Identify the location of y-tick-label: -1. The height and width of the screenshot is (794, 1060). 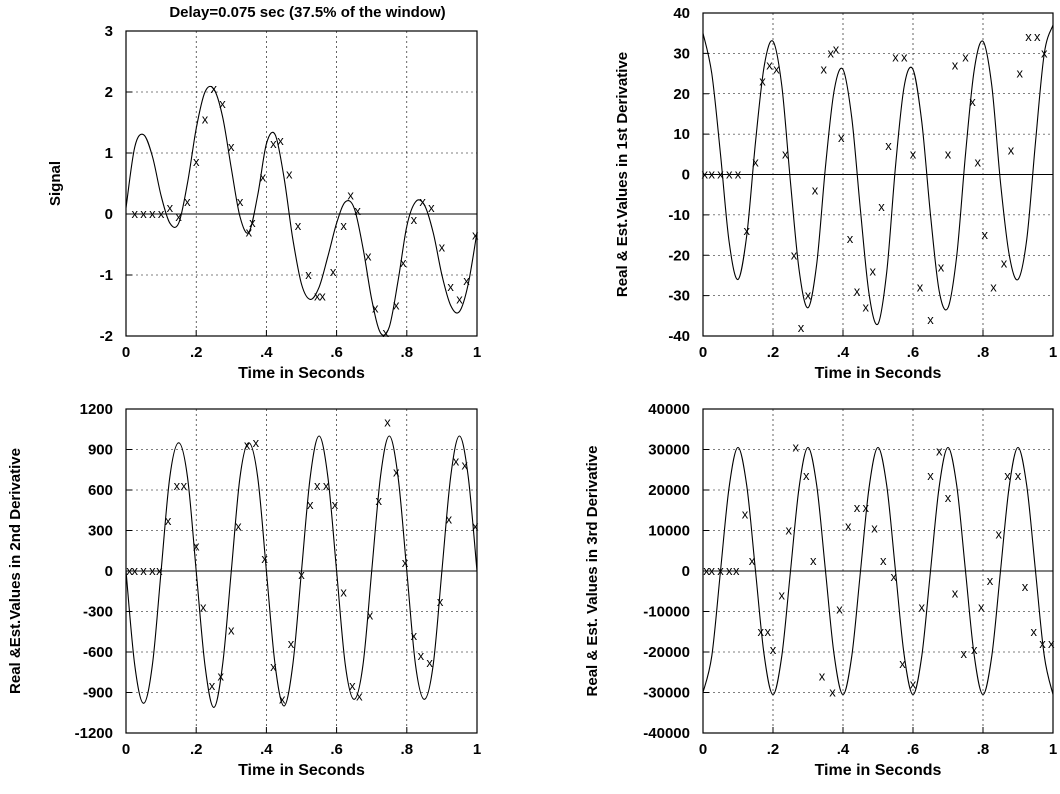
(106, 275).